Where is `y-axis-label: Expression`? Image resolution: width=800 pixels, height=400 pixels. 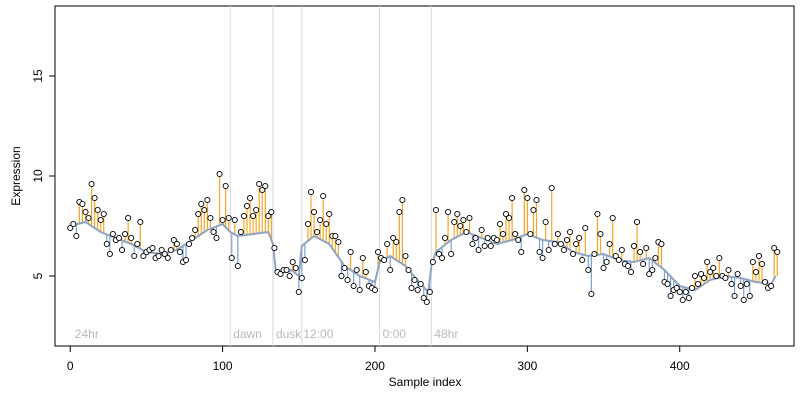
y-axis-label: Expression is located at coordinates (16, 175).